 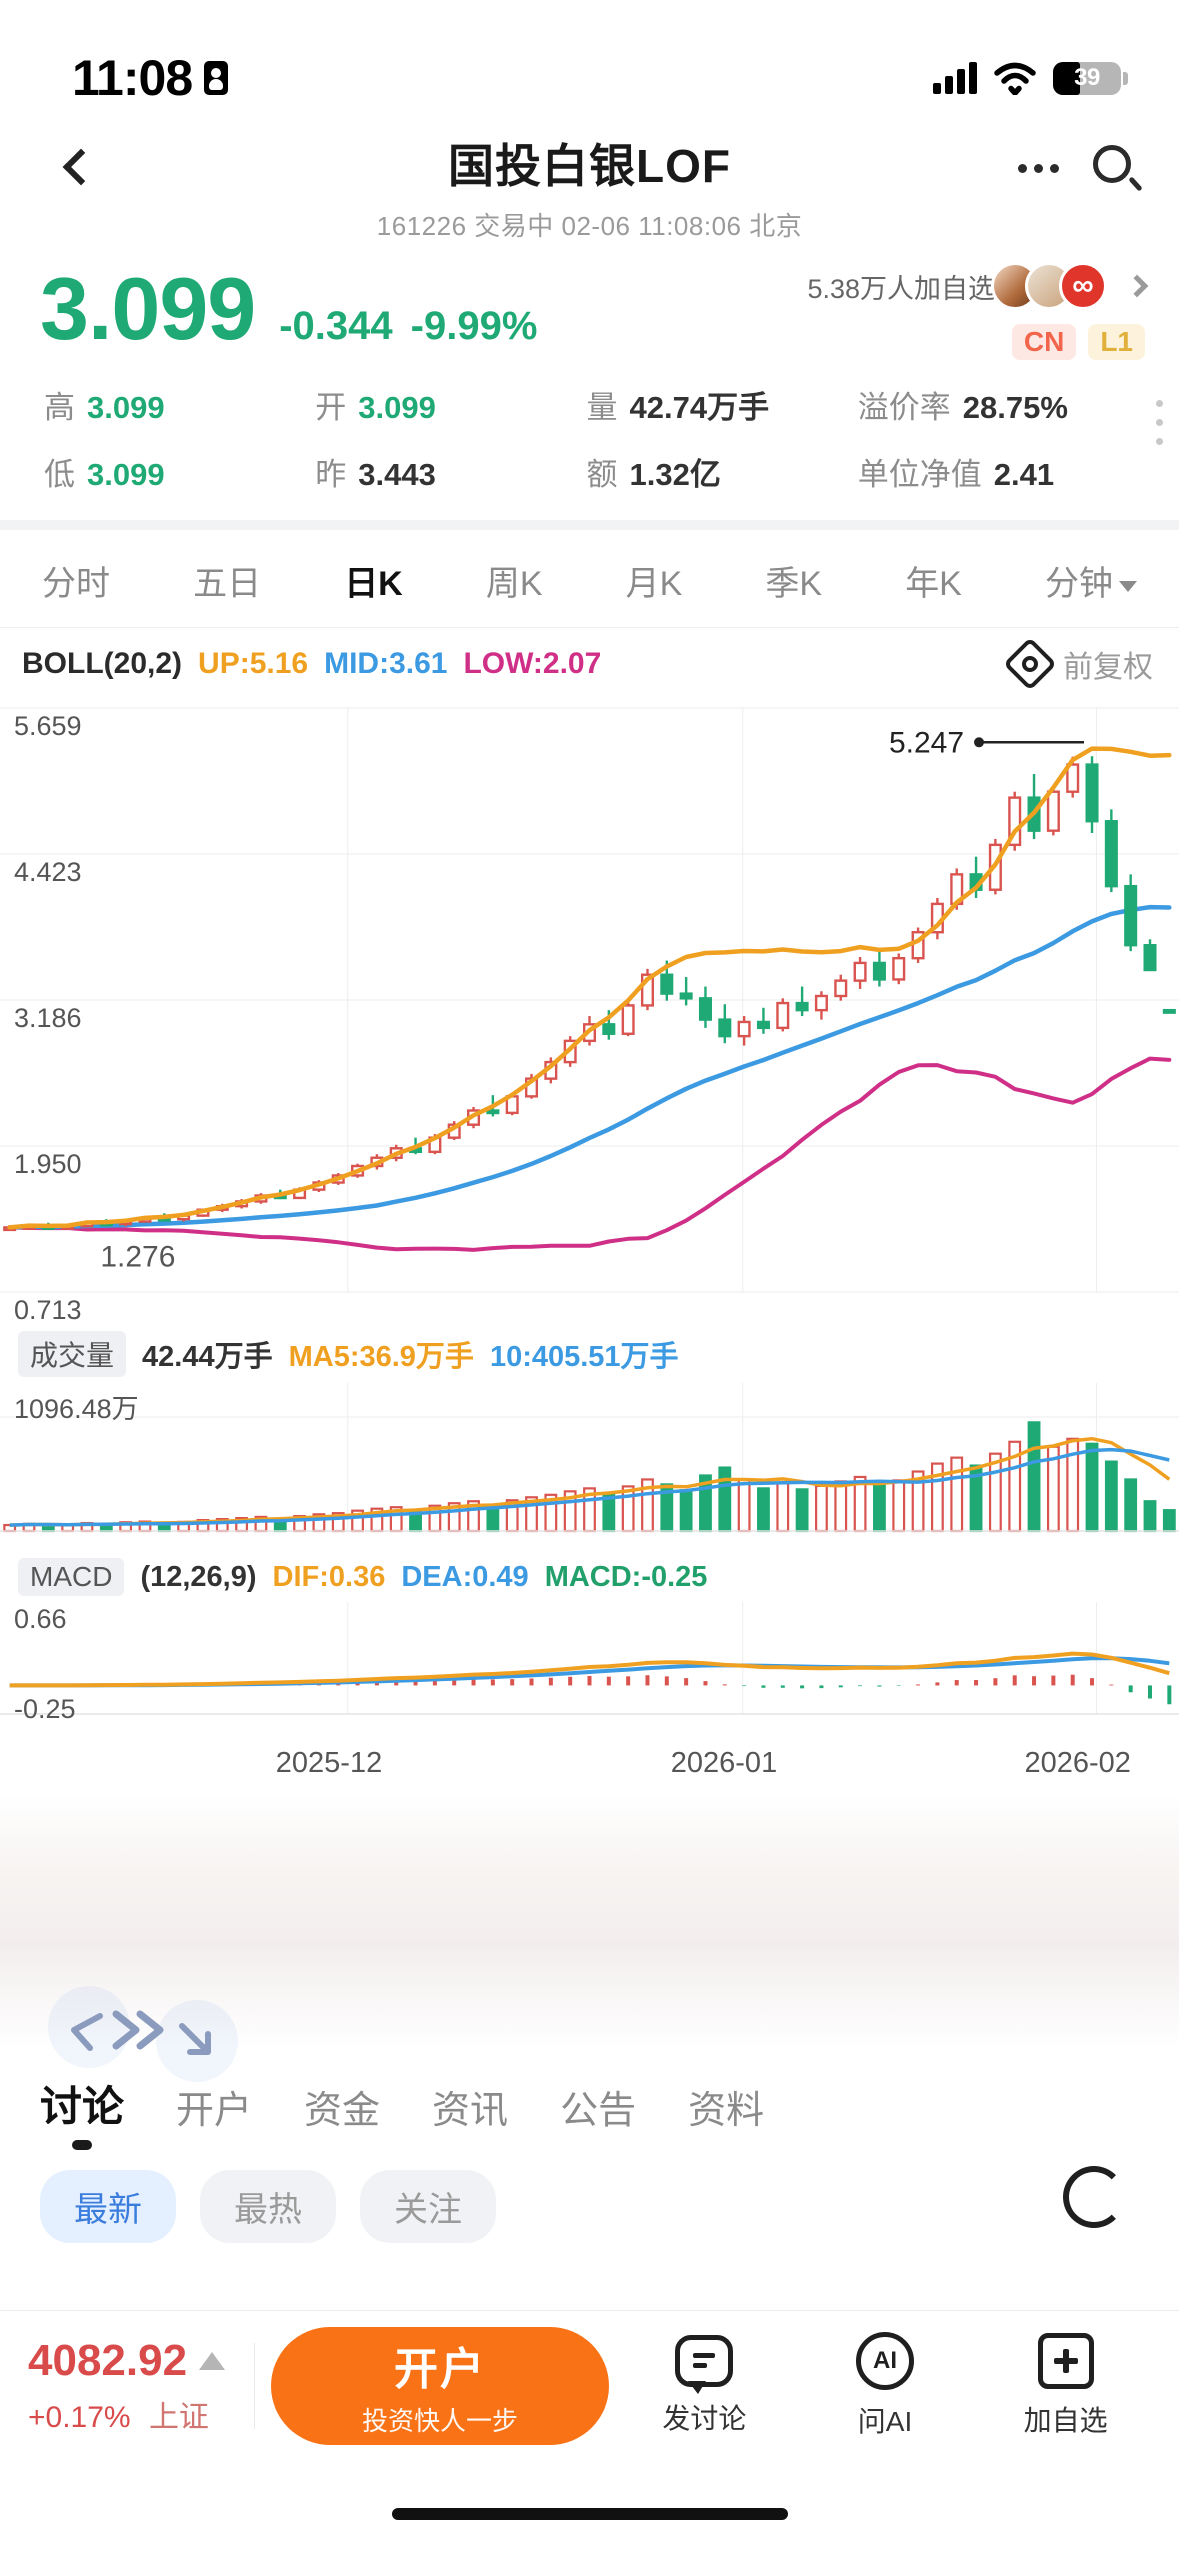 I want to click on followers-block: 5.38万人加自选 CN L1, so click(x=978, y=311).